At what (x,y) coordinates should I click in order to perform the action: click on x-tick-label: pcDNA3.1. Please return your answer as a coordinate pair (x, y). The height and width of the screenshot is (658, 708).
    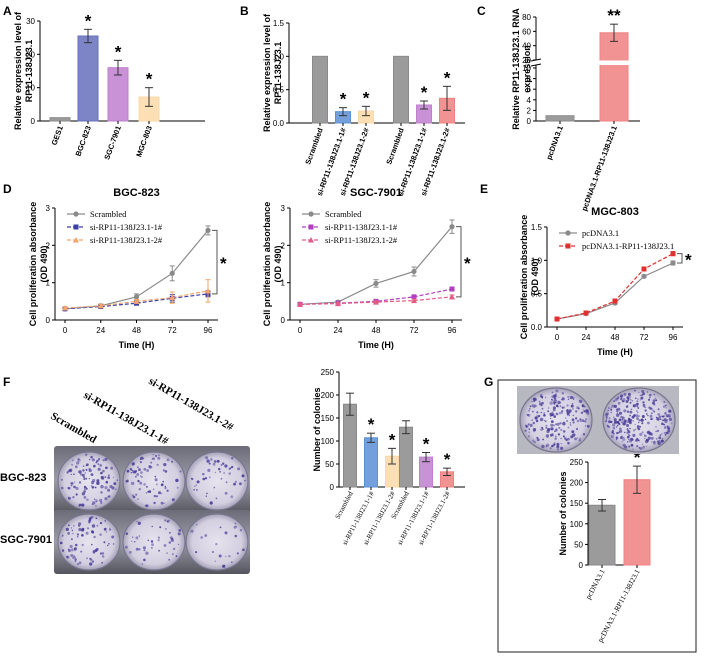
    Looking at the image, I should click on (594, 583).